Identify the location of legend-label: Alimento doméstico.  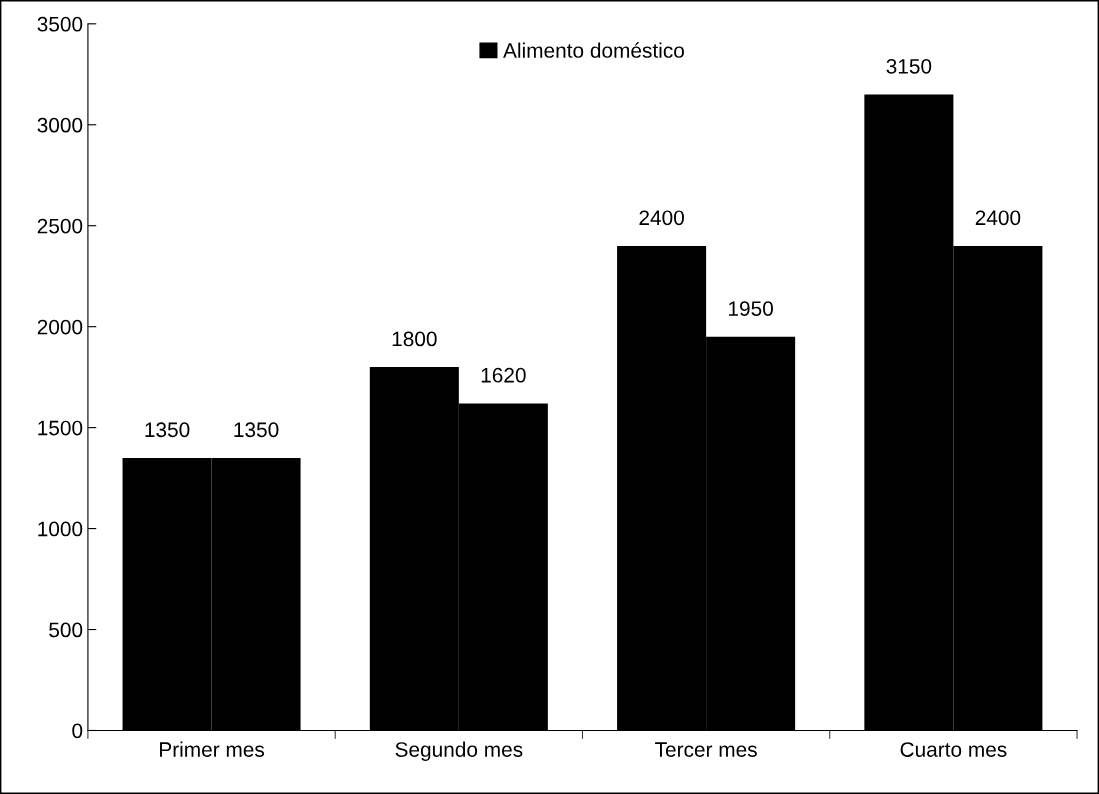
(593, 50).